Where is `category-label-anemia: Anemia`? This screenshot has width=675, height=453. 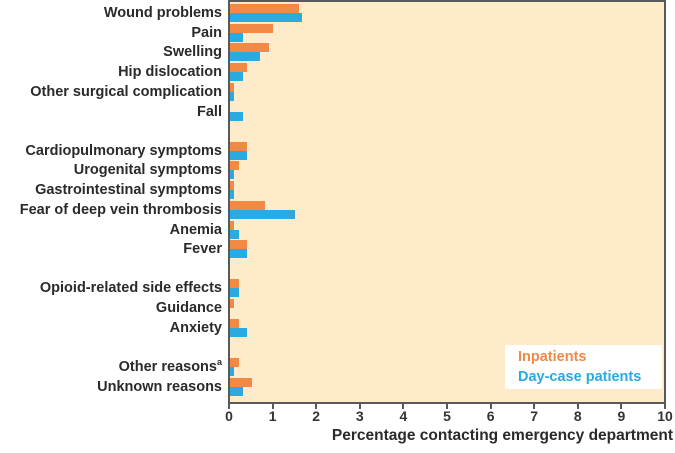 category-label-anemia: Anemia is located at coordinates (195, 229).